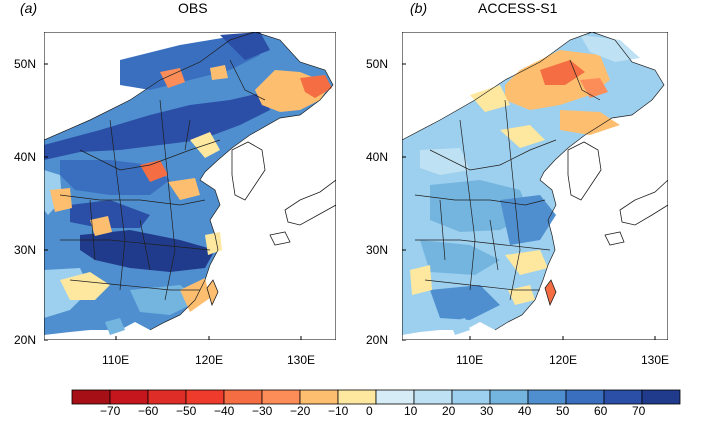 The height and width of the screenshot is (425, 714). I want to click on lon-label-110e-a: 110E, so click(116, 360).